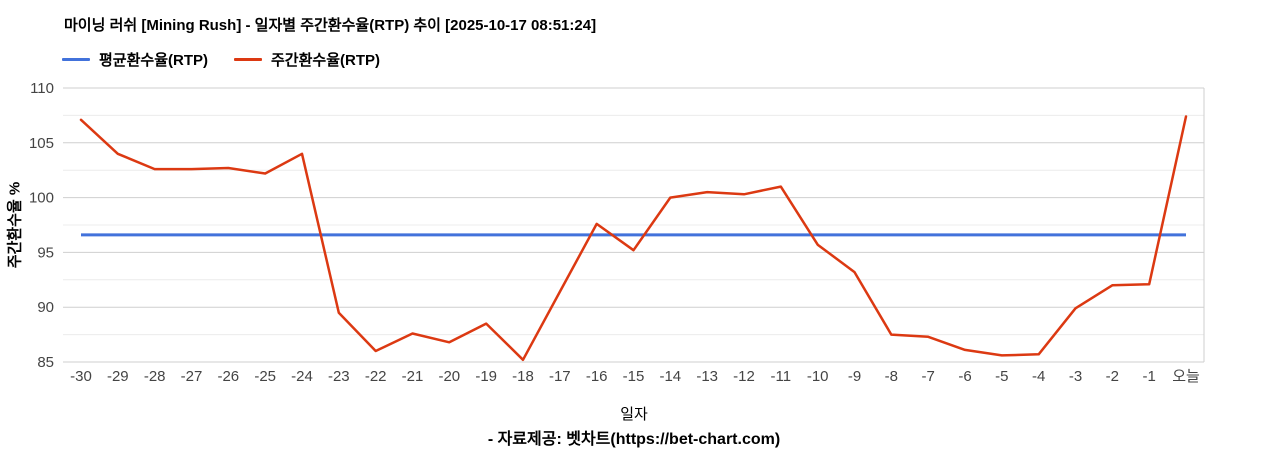 Image resolution: width=1268 pixels, height=450 pixels. Describe the element at coordinates (818, 376) in the screenshot. I see `x-tick-label: -10` at that location.